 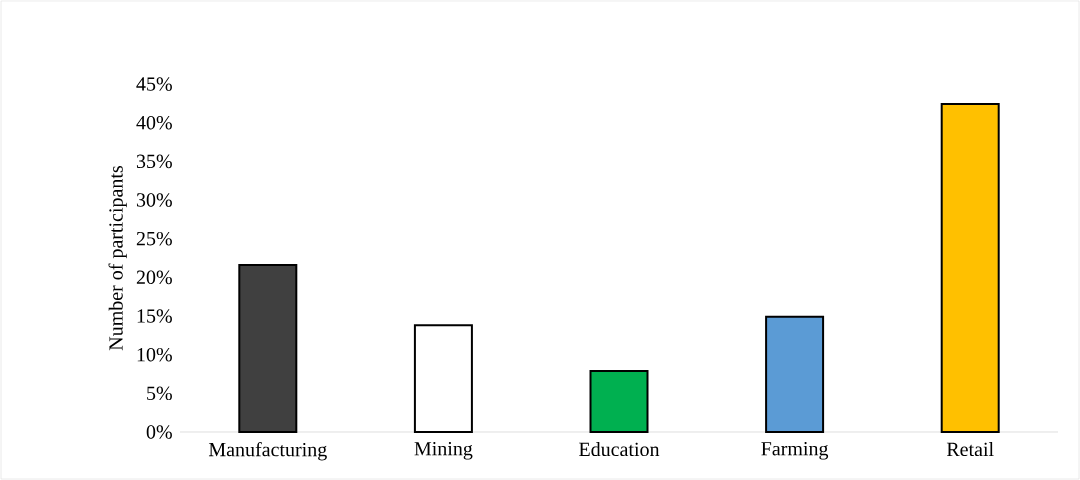 I want to click on y-tick-label: 30%, so click(x=154, y=200).